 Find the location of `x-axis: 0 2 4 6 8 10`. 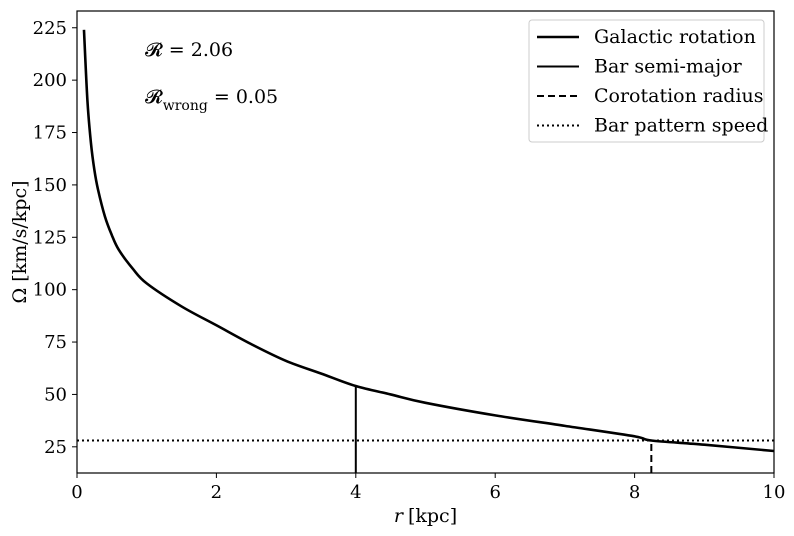

x-axis: 0 2 4 6 8 10 is located at coordinates (428, 488).